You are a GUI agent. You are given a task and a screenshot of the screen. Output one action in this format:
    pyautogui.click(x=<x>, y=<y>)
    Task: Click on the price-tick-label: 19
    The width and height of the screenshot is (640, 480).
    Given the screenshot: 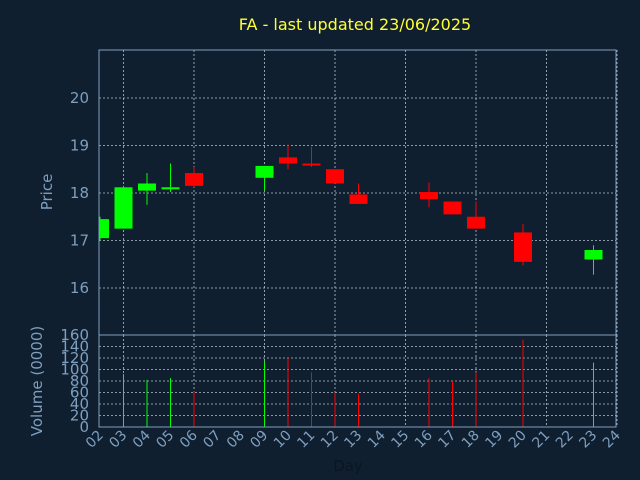 What is the action you would take?
    pyautogui.click(x=79, y=146)
    